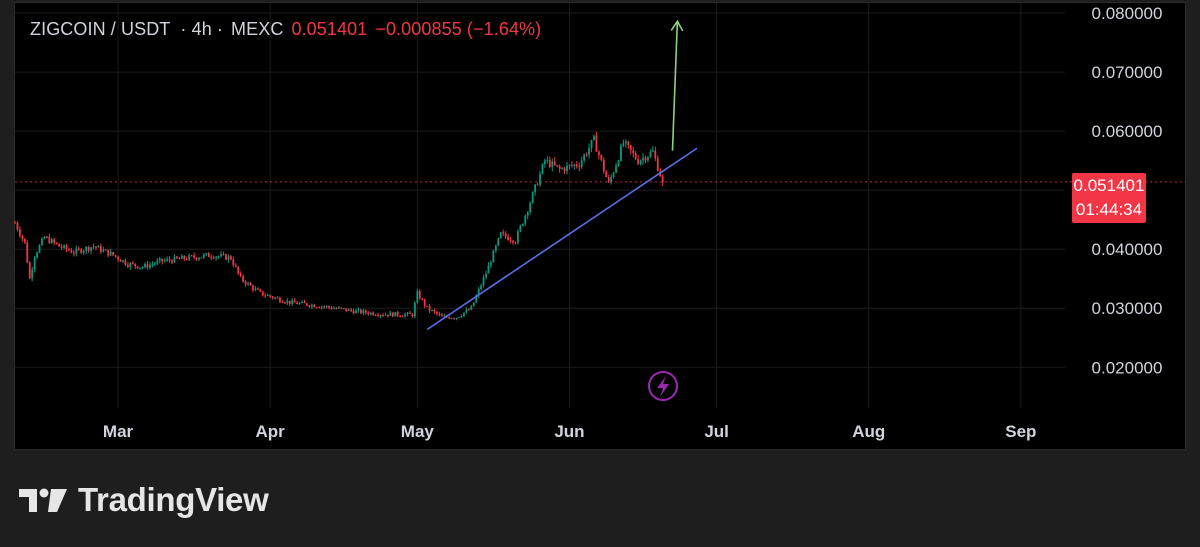 This screenshot has height=547, width=1200. I want to click on x-tick-label: Jun, so click(569, 431).